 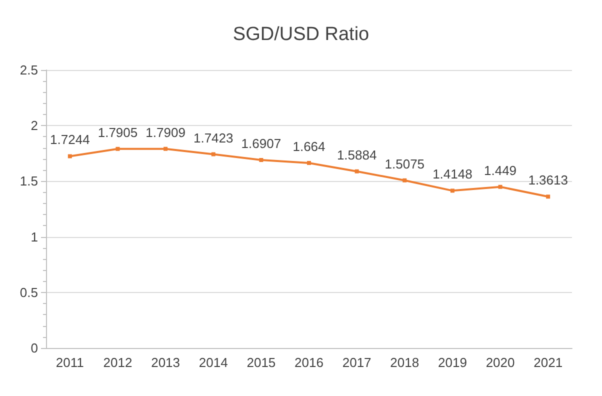 I want to click on y-tick-label: 1, so click(x=34, y=236).